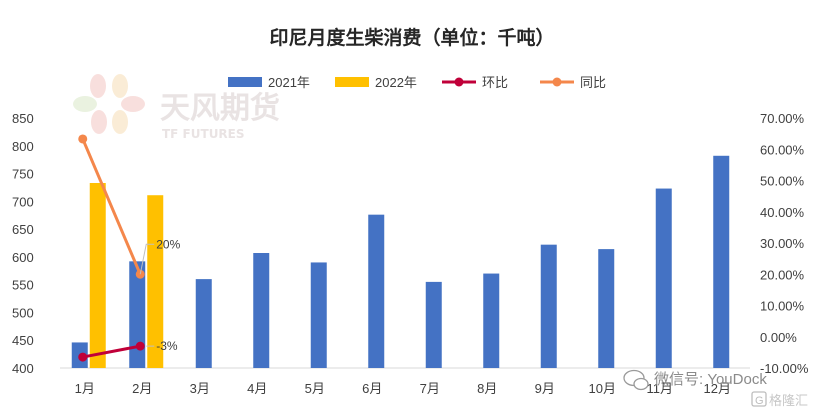 Image resolution: width=825 pixels, height=414 pixels. Describe the element at coordinates (495, 82) in the screenshot. I see `legend-label: 环比` at that location.